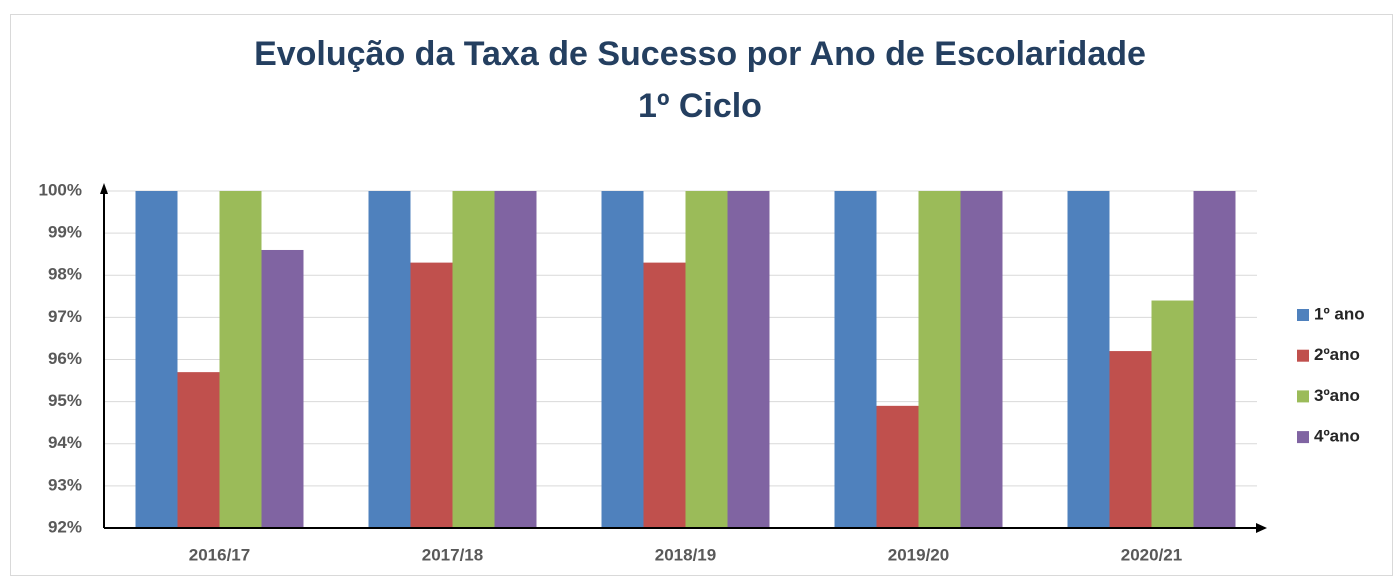  Describe the element at coordinates (219, 554) in the screenshot. I see `x-tick-label: 2016/17` at that location.